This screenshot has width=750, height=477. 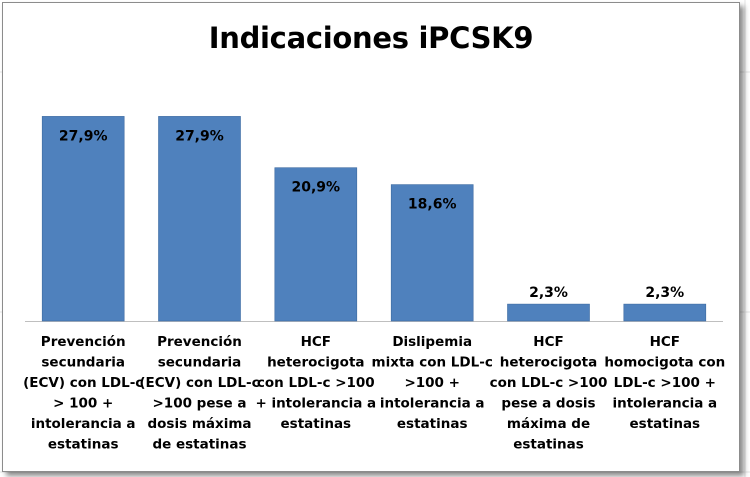 What do you see at coordinates (548, 404) in the screenshot?
I see `category-label-line: pese a dosis` at bounding box center [548, 404].